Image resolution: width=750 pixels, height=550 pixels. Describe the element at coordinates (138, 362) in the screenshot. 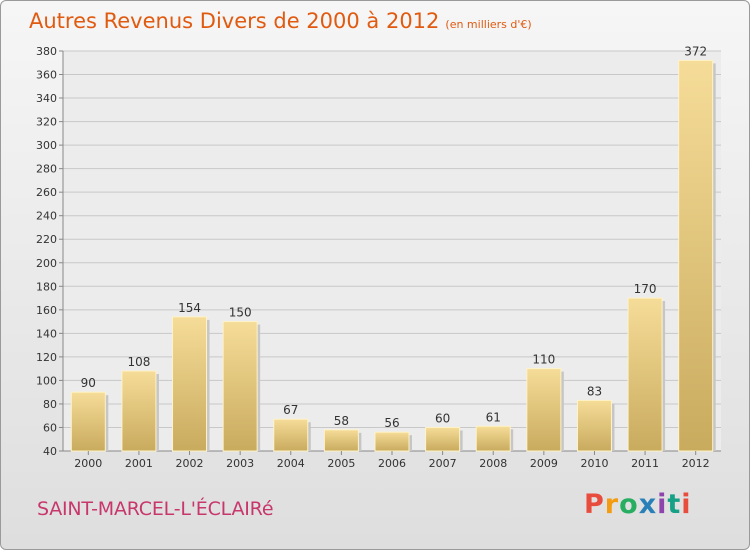

I see `bar-value-label: 108` at that location.